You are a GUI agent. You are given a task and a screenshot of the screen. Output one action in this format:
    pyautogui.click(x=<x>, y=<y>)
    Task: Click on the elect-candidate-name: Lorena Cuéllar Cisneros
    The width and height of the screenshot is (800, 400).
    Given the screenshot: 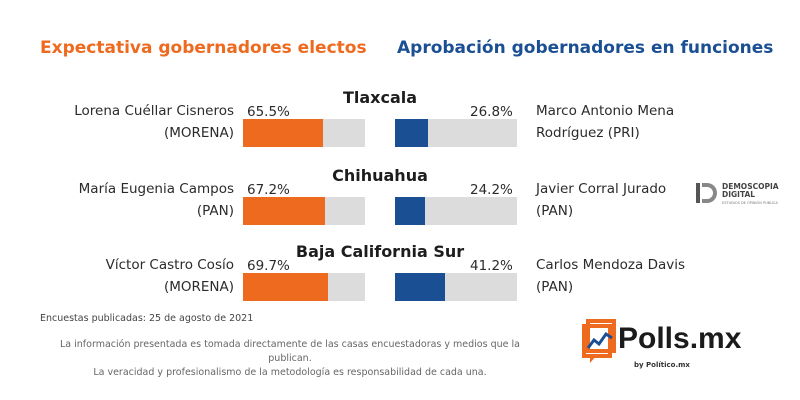 What is the action you would take?
    pyautogui.click(x=154, y=111)
    